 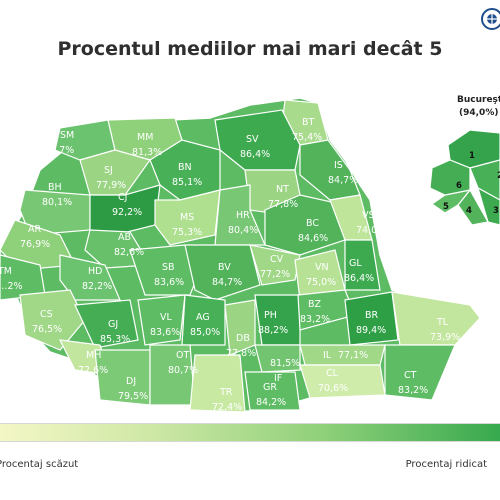 What do you see at coordinates (39, 464) in the screenshot?
I see `legend-low-label: Procentaj scăzut` at bounding box center [39, 464].